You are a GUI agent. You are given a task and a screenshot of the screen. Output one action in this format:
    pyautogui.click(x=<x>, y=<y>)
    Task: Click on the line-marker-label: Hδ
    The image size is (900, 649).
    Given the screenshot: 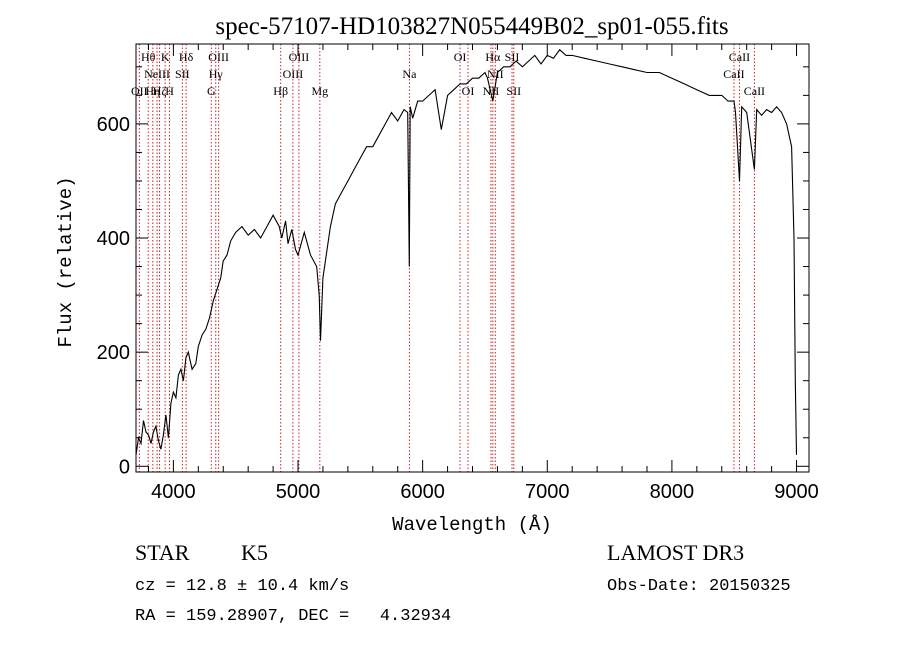 What is the action you would take?
    pyautogui.click(x=186, y=57)
    